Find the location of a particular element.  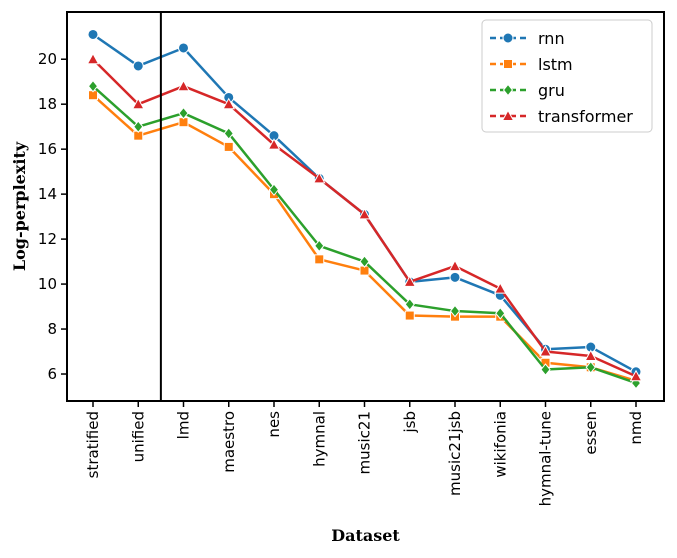

legend-label-transformer: transformer is located at coordinates (585, 116).